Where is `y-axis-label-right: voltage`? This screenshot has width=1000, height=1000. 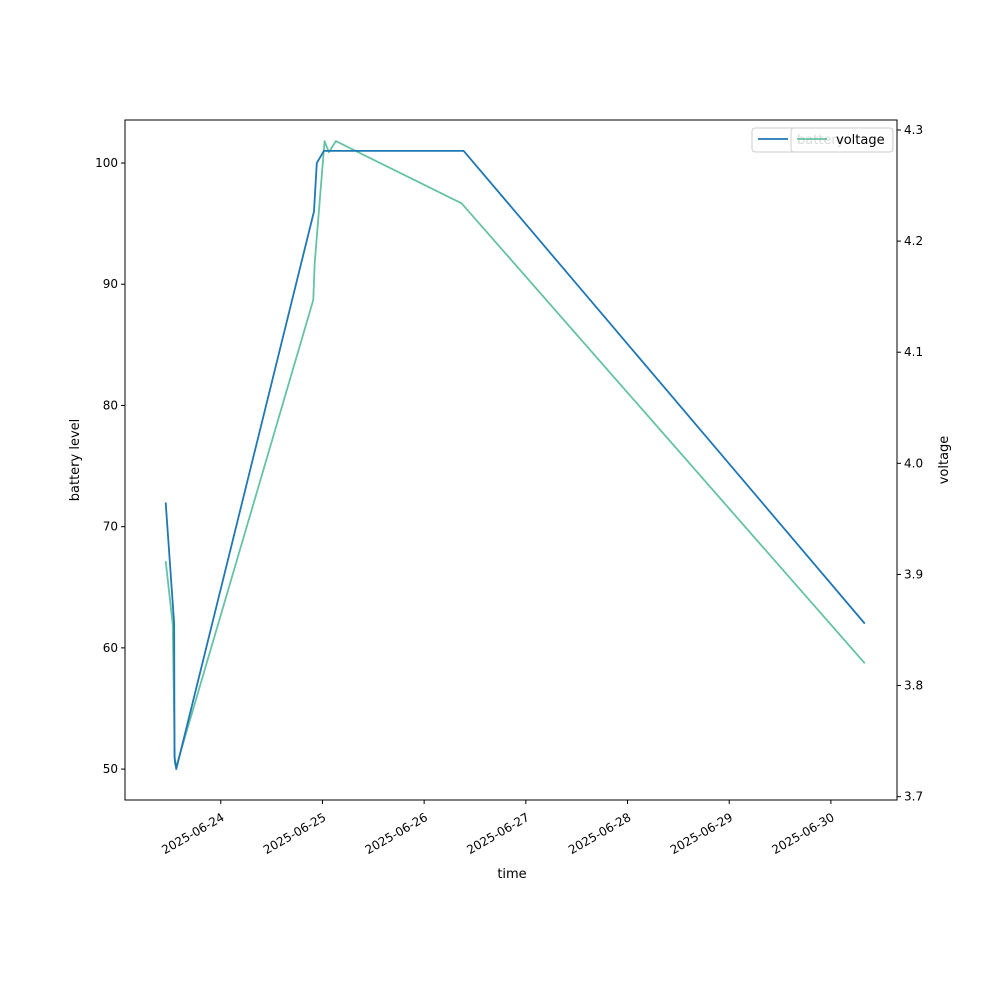 y-axis-label-right: voltage is located at coordinates (944, 460).